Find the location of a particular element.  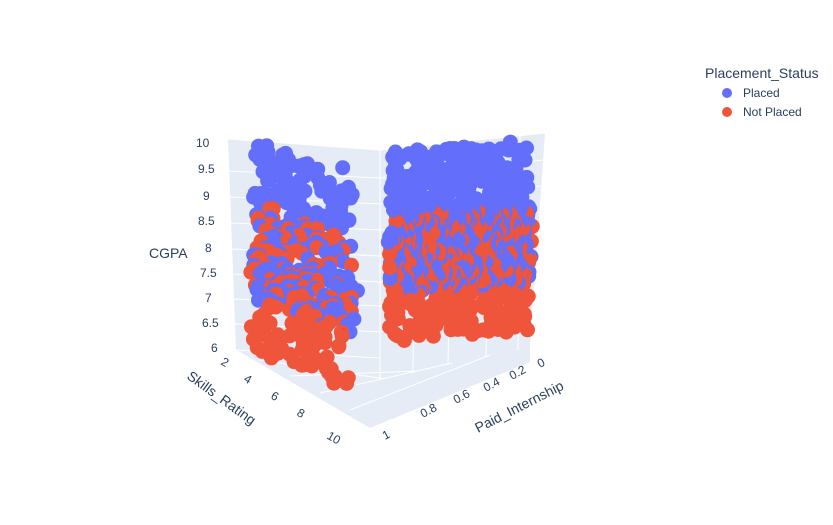

x-tick-1: 1 is located at coordinates (386, 435).